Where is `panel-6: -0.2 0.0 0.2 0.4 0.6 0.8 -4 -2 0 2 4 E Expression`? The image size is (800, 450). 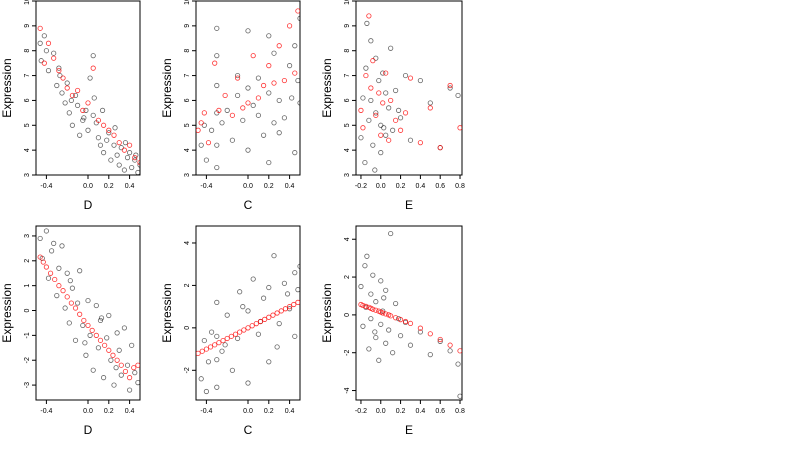
panel-6: -0.2 0.0 0.2 0.4 0.6 0.8 -4 -2 0 2 4 E Expression is located at coordinates (392, 331).